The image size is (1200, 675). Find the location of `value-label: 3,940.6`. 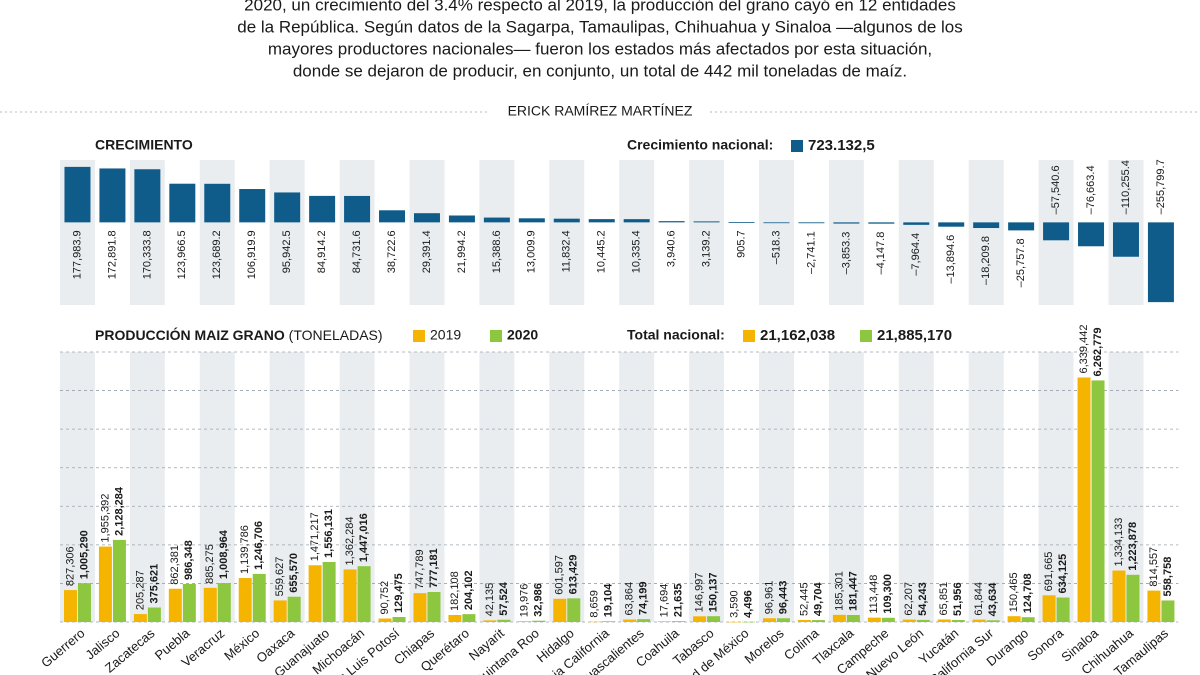

value-label: 3,940.6 is located at coordinates (672, 248).